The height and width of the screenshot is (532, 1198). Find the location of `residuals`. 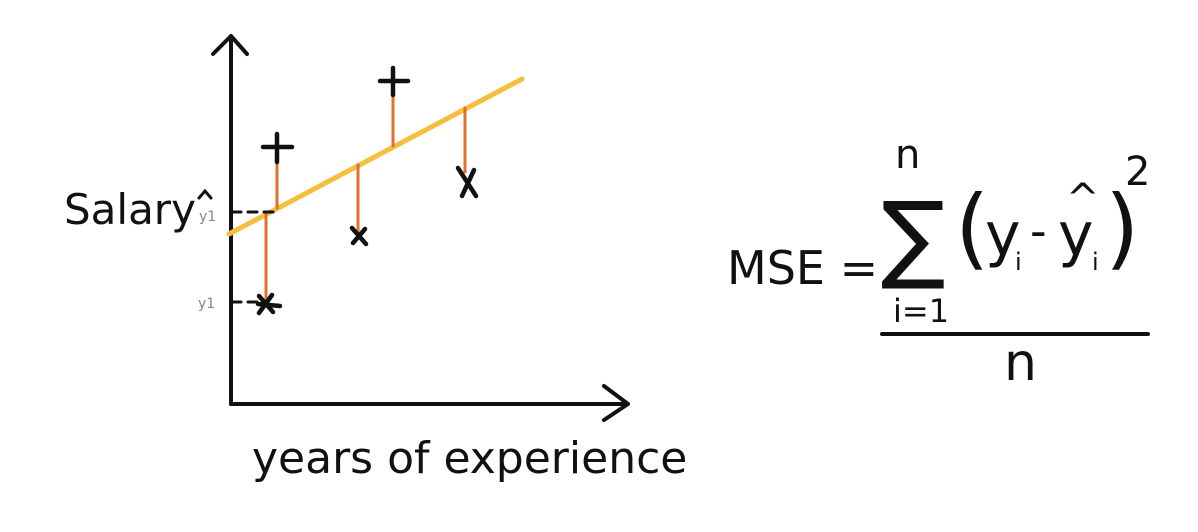

residuals is located at coordinates (365, 192).